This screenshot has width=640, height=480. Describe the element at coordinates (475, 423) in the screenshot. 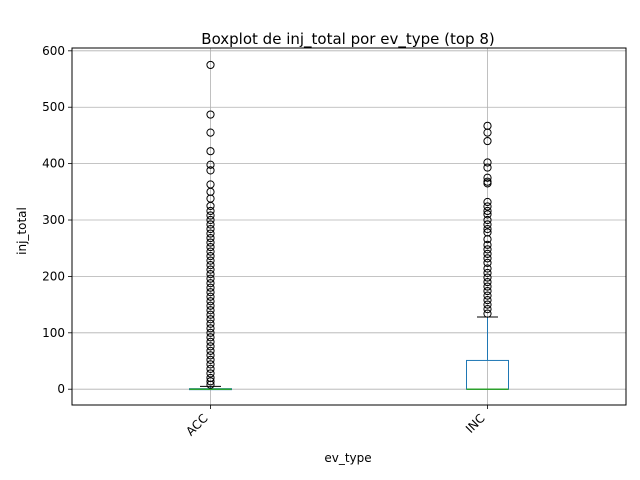

I see `x-tick-label: INC` at that location.